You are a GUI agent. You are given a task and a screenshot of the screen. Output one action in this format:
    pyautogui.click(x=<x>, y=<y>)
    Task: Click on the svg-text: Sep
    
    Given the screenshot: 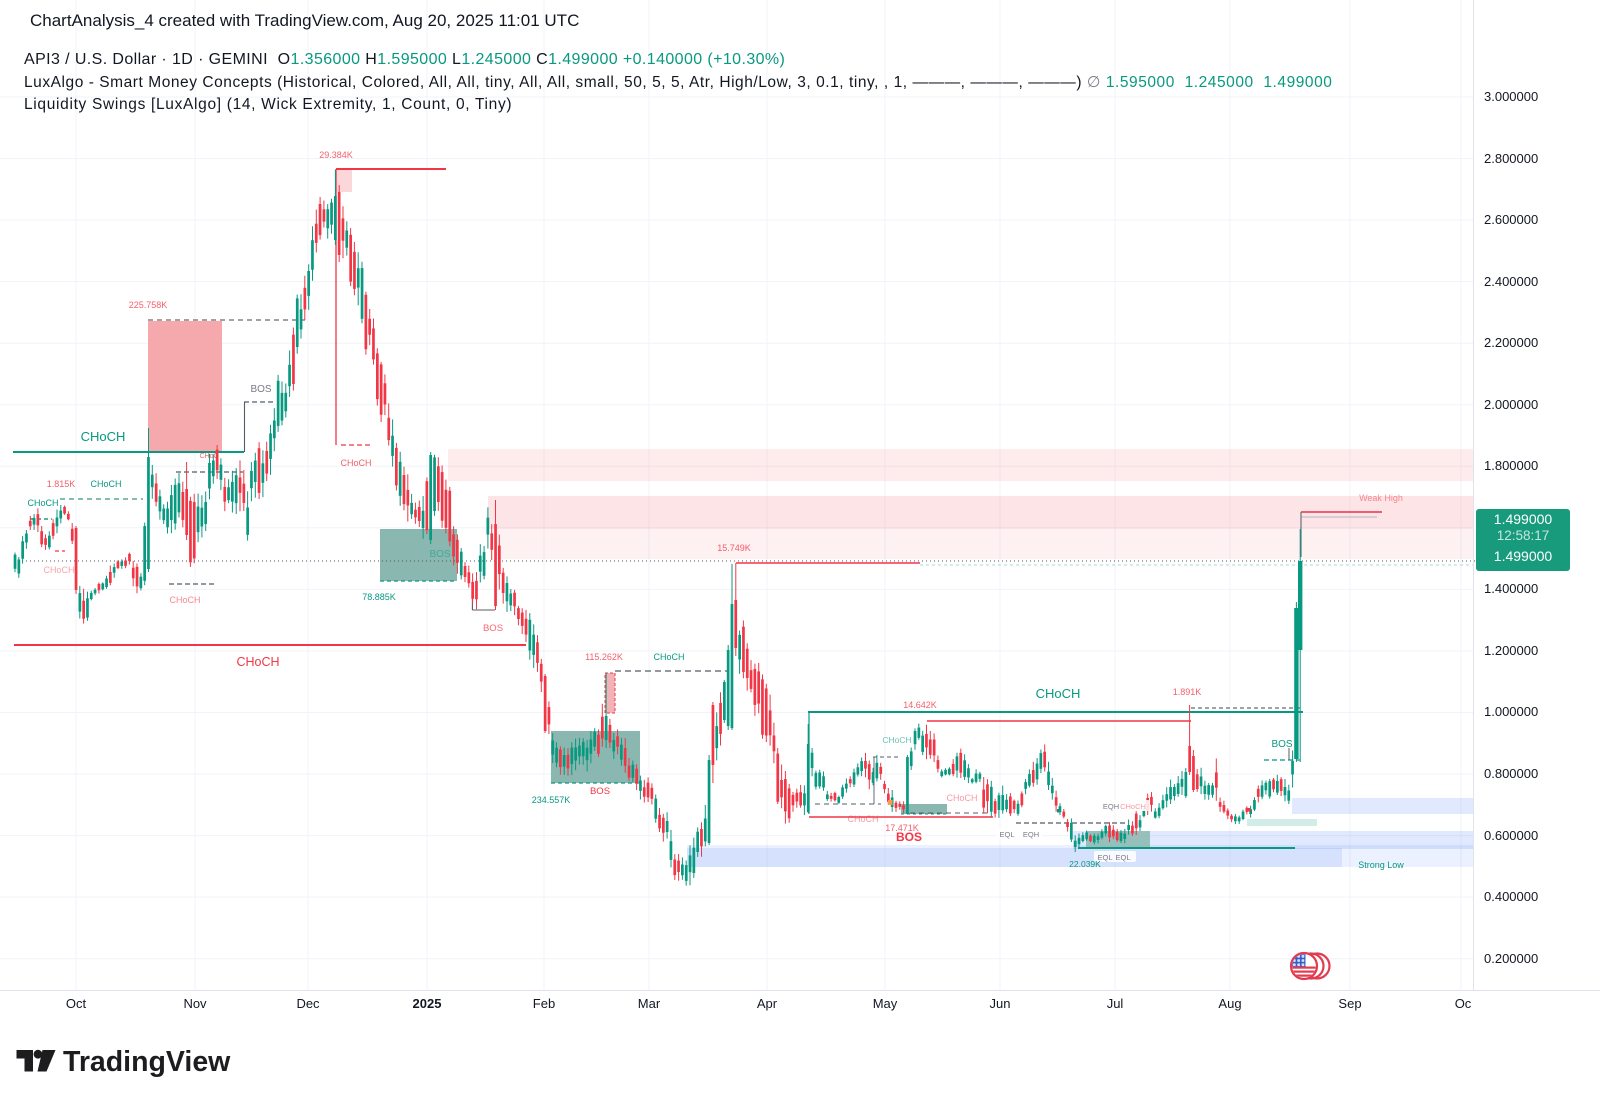 What is the action you would take?
    pyautogui.click(x=1349, y=1003)
    